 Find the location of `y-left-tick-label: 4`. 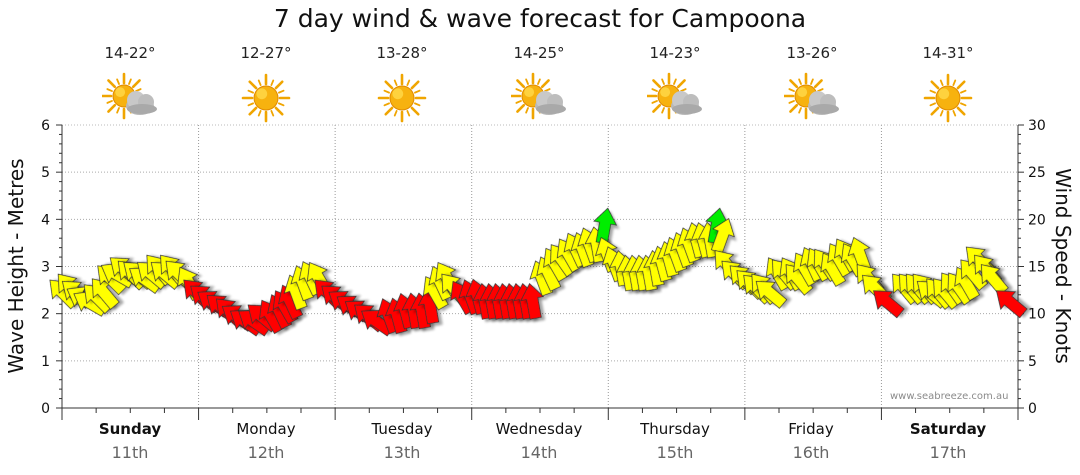

y-left-tick-label: 4 is located at coordinates (45, 220).